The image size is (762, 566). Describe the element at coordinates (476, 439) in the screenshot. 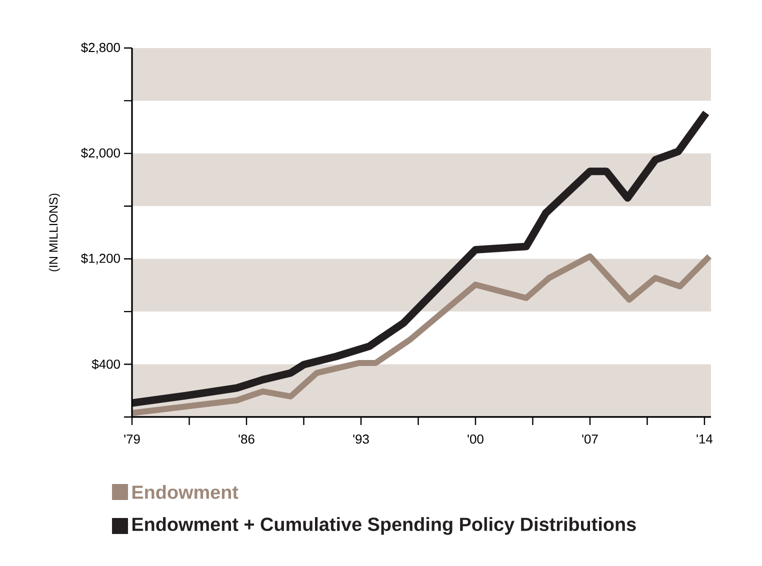

I see `x-tick-label: '00` at that location.